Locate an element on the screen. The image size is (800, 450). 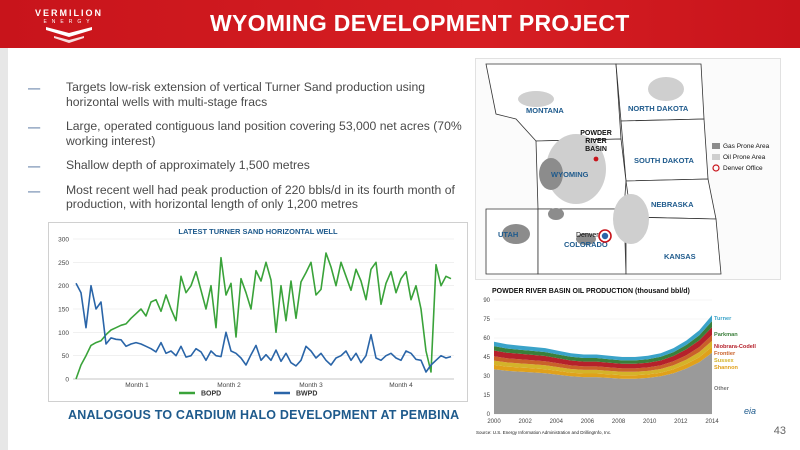
logo-name: VERMILION is located at coordinates (68, 13).